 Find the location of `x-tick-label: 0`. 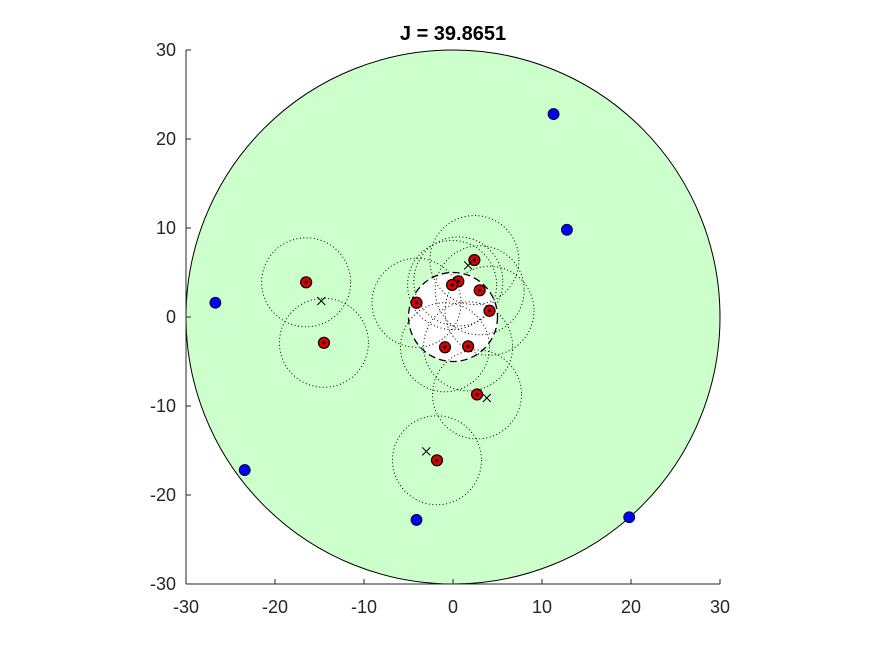

x-tick-label: 0 is located at coordinates (453, 607).